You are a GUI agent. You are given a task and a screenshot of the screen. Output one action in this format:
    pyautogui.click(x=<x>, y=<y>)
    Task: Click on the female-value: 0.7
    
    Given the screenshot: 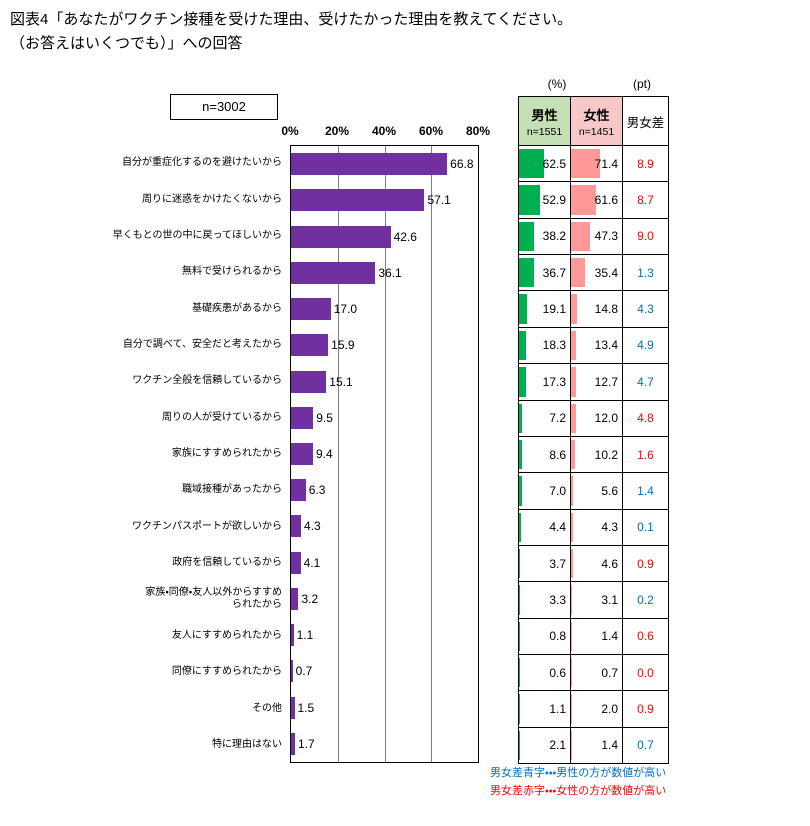 What is the action you would take?
    pyautogui.click(x=609, y=672)
    